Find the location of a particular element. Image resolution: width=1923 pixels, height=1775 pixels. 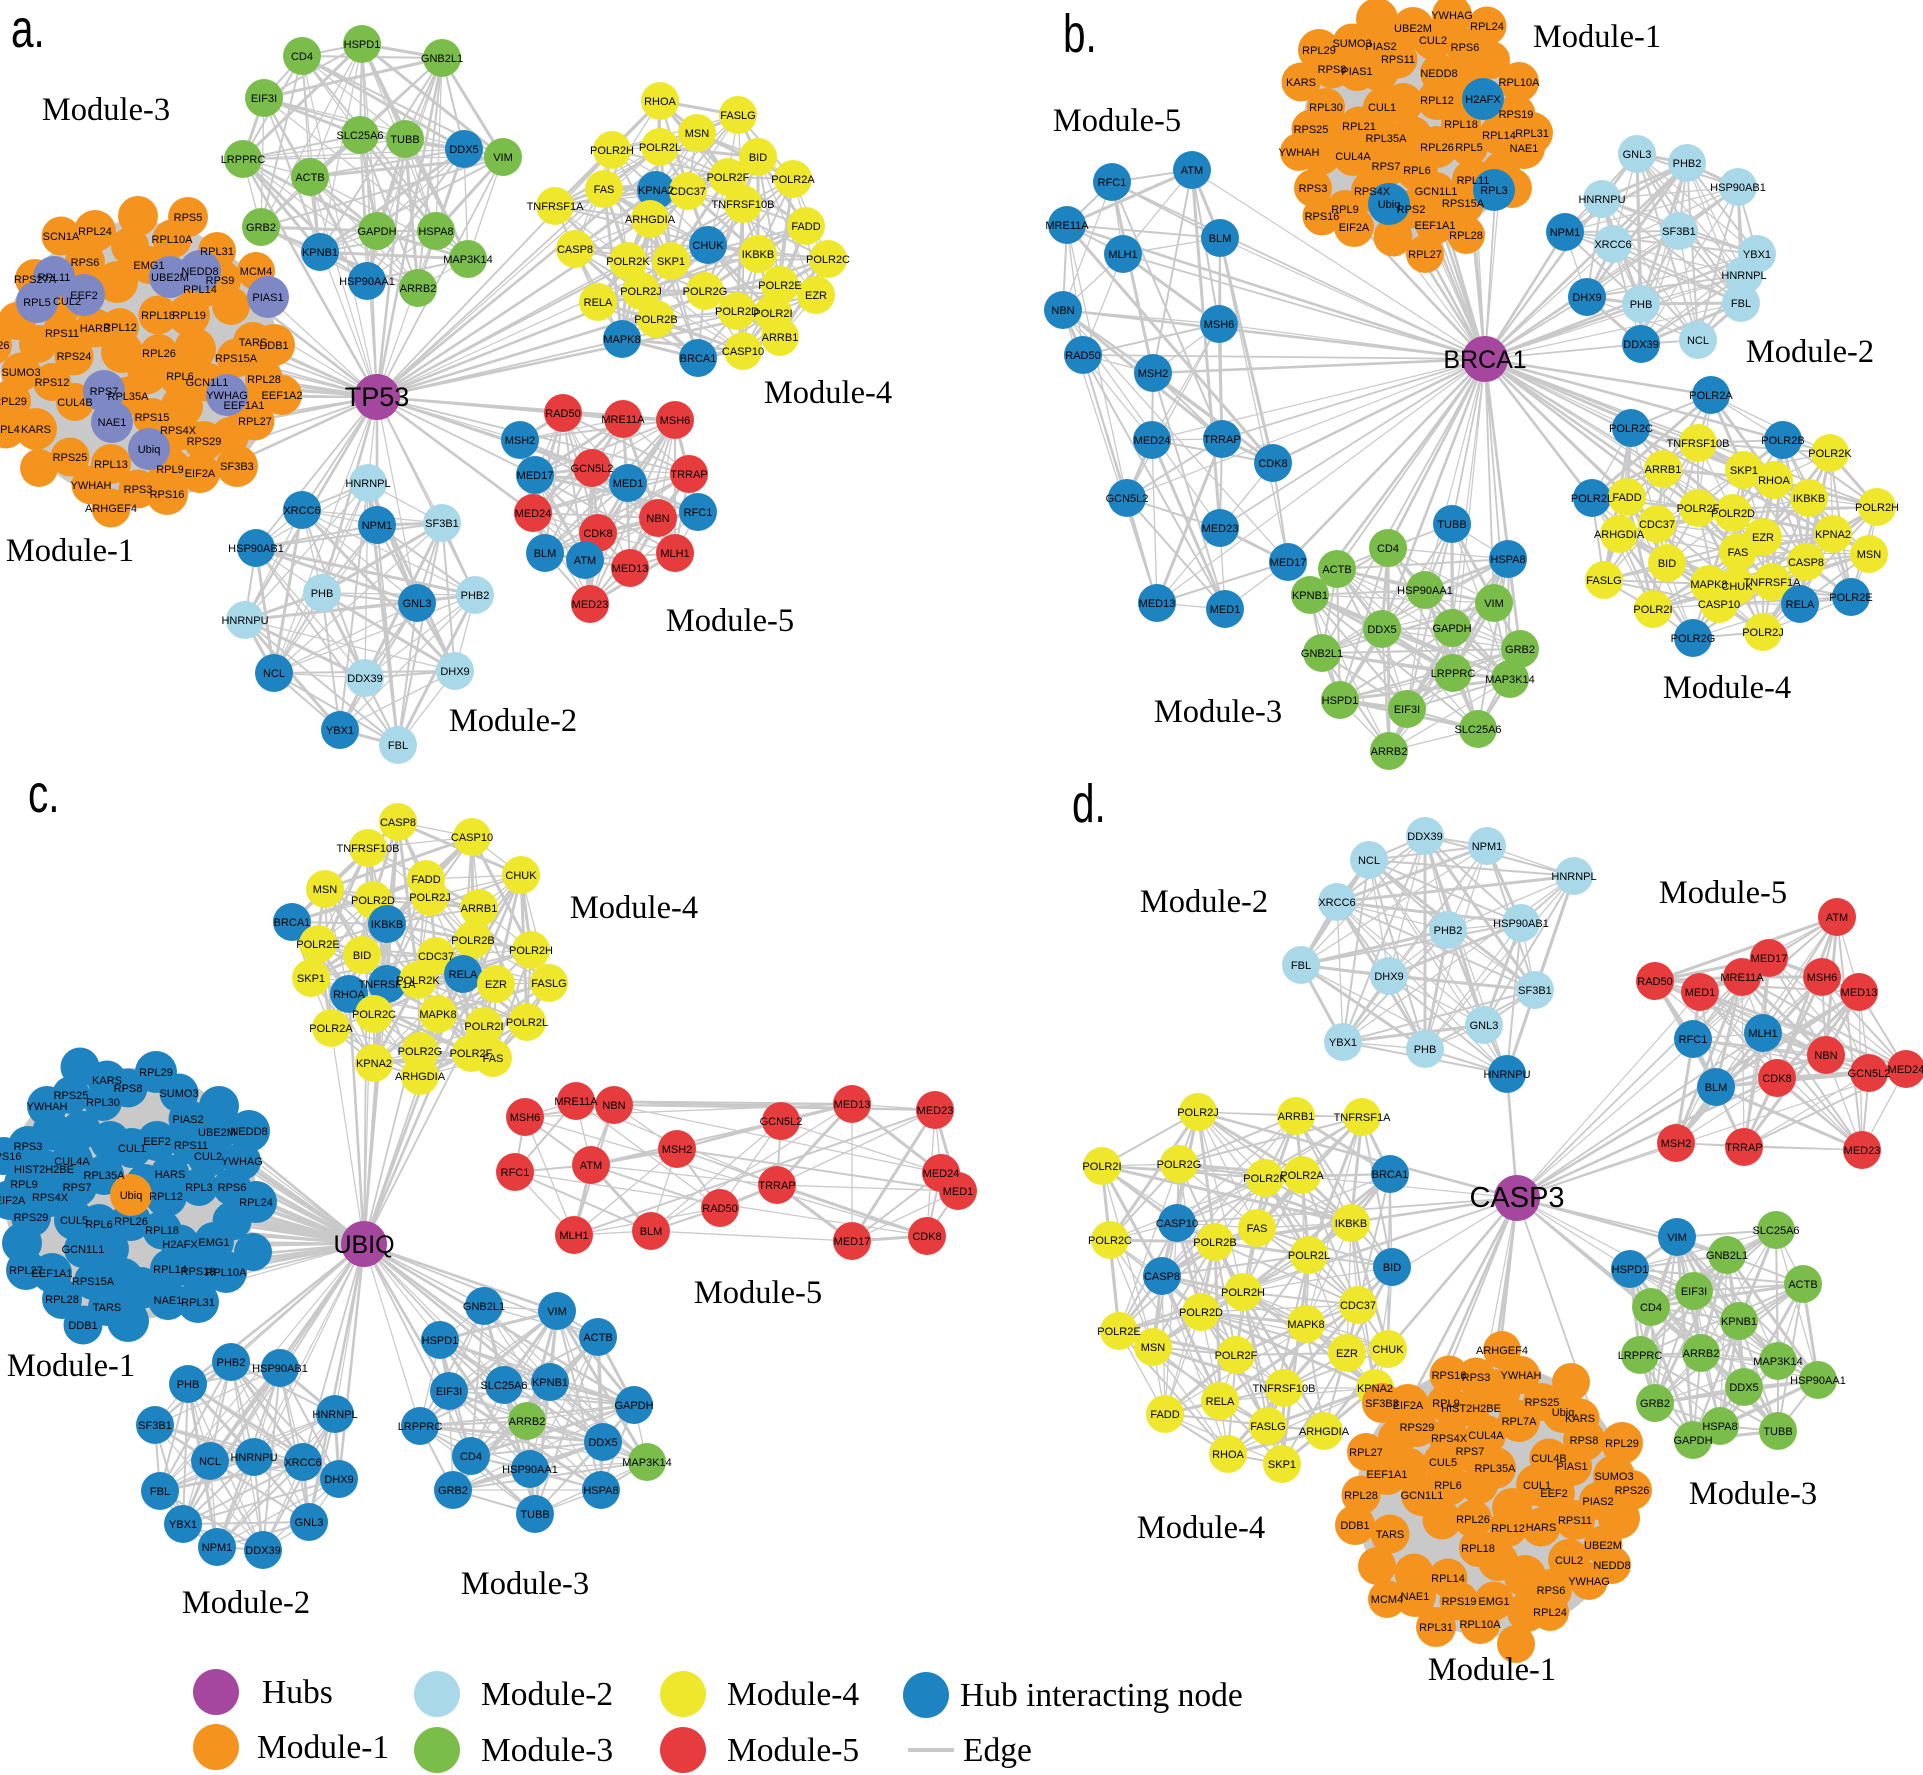

svg-text: HARS is located at coordinates (95, 329).